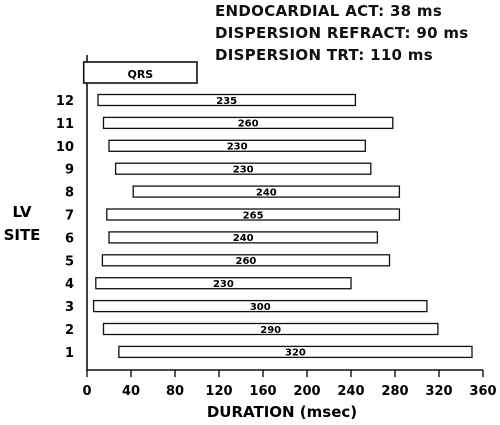 This screenshot has width=500, height=425. Describe the element at coordinates (306, 391) in the screenshot. I see `x-tick-label: 200` at that location.